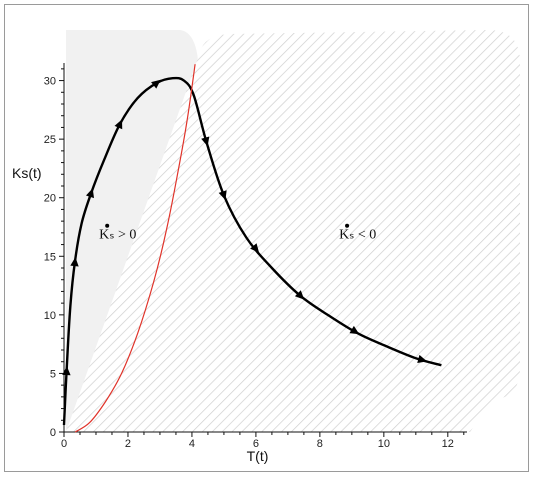  I want to click on y-tick-label: 25, so click(50, 140).